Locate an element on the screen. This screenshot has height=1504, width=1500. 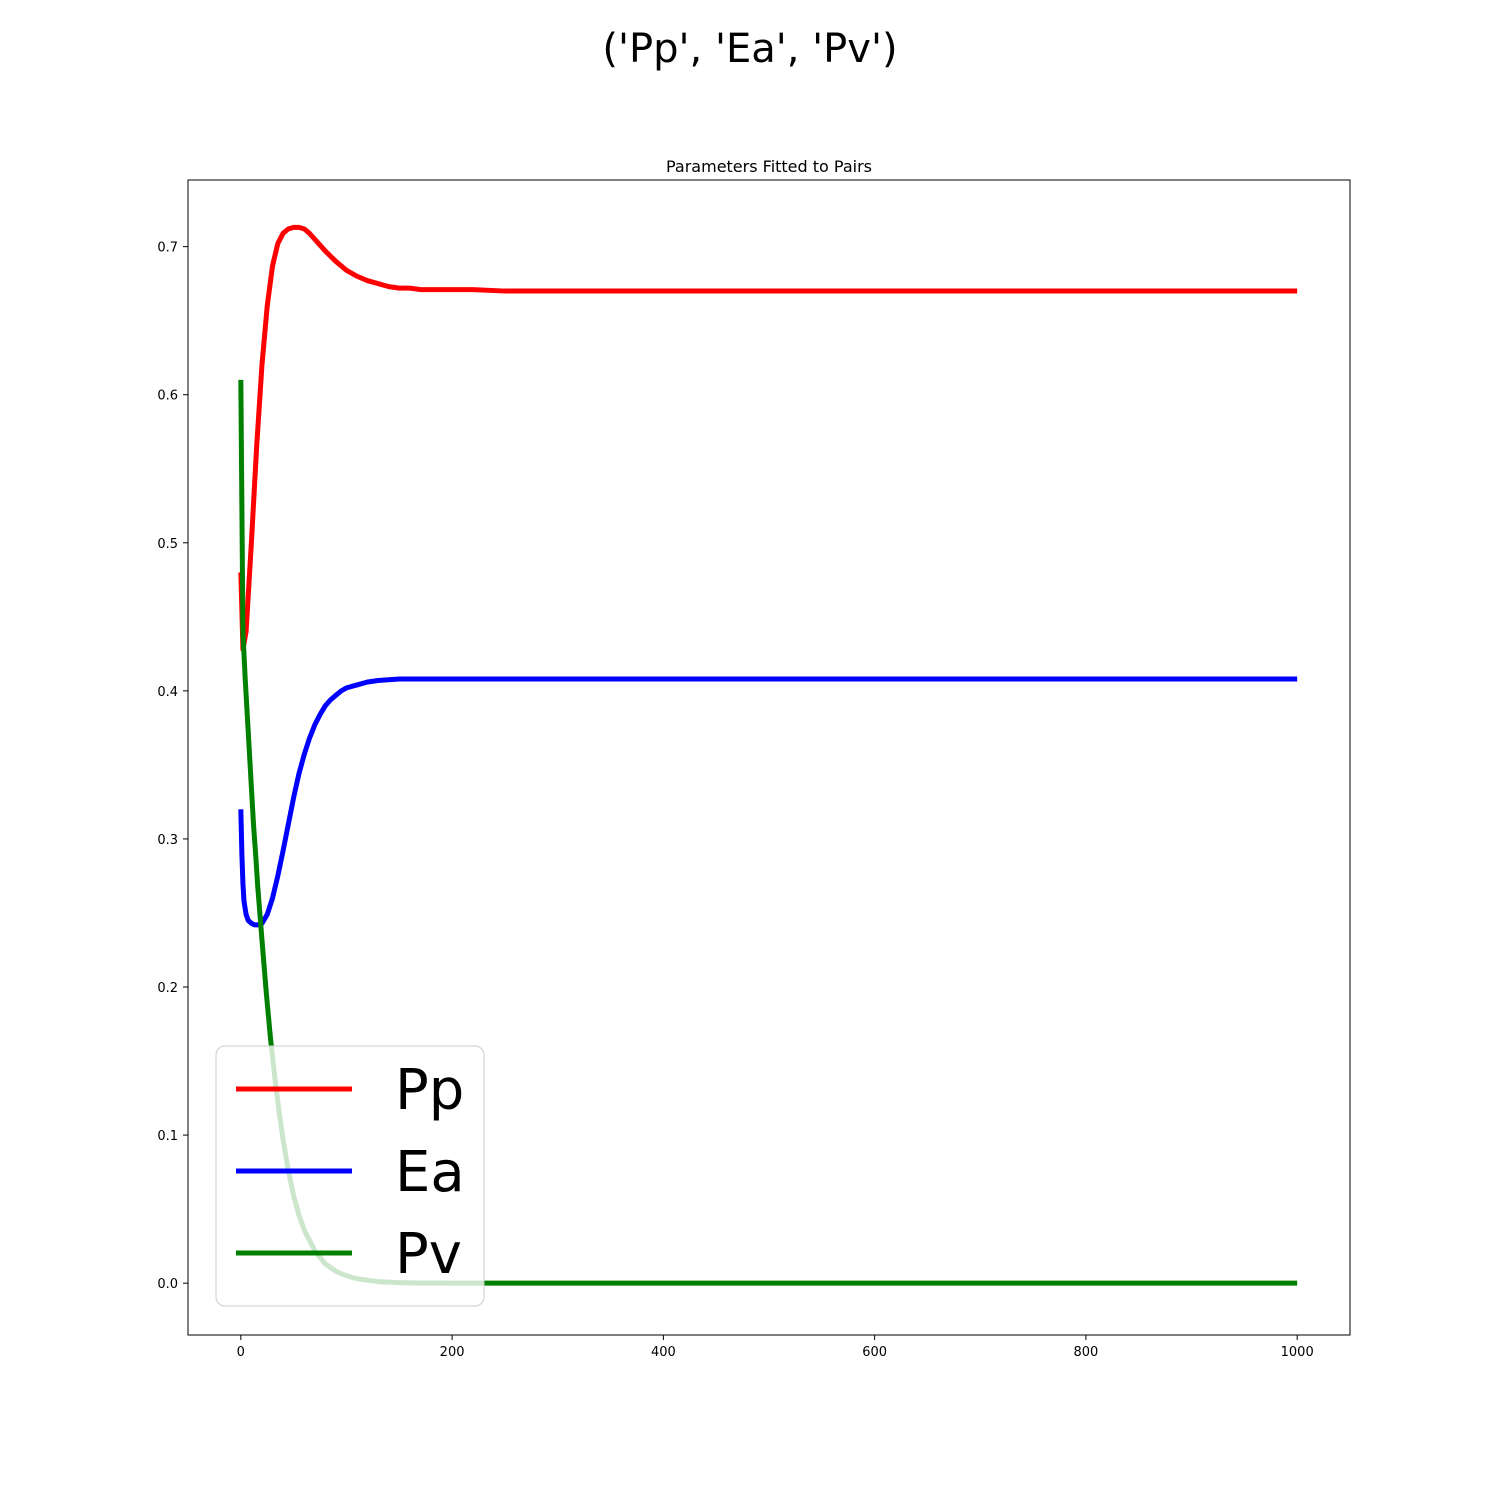
x-tick-label: 1000 is located at coordinates (1297, 1352).